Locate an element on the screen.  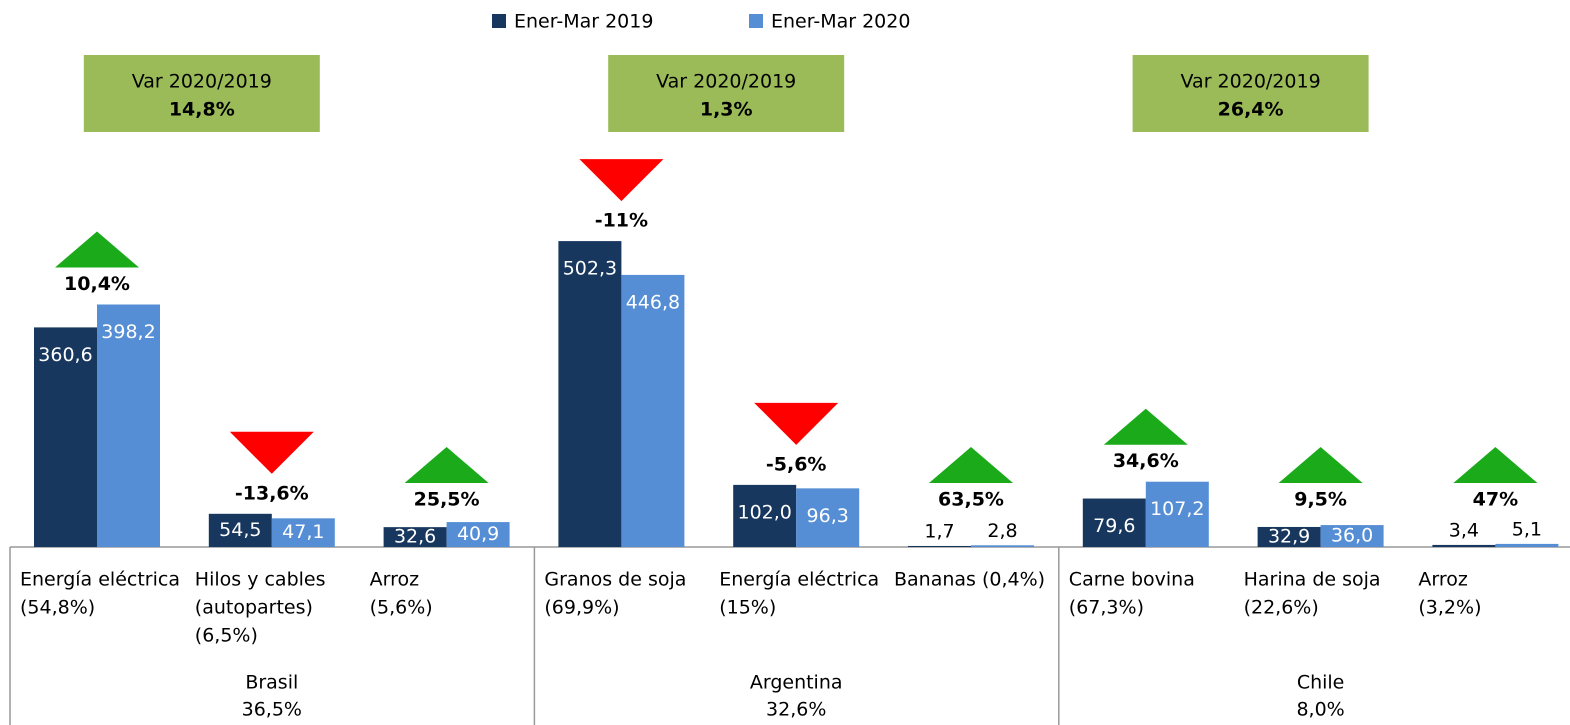
variation-value: 1,3% is located at coordinates (726, 110).